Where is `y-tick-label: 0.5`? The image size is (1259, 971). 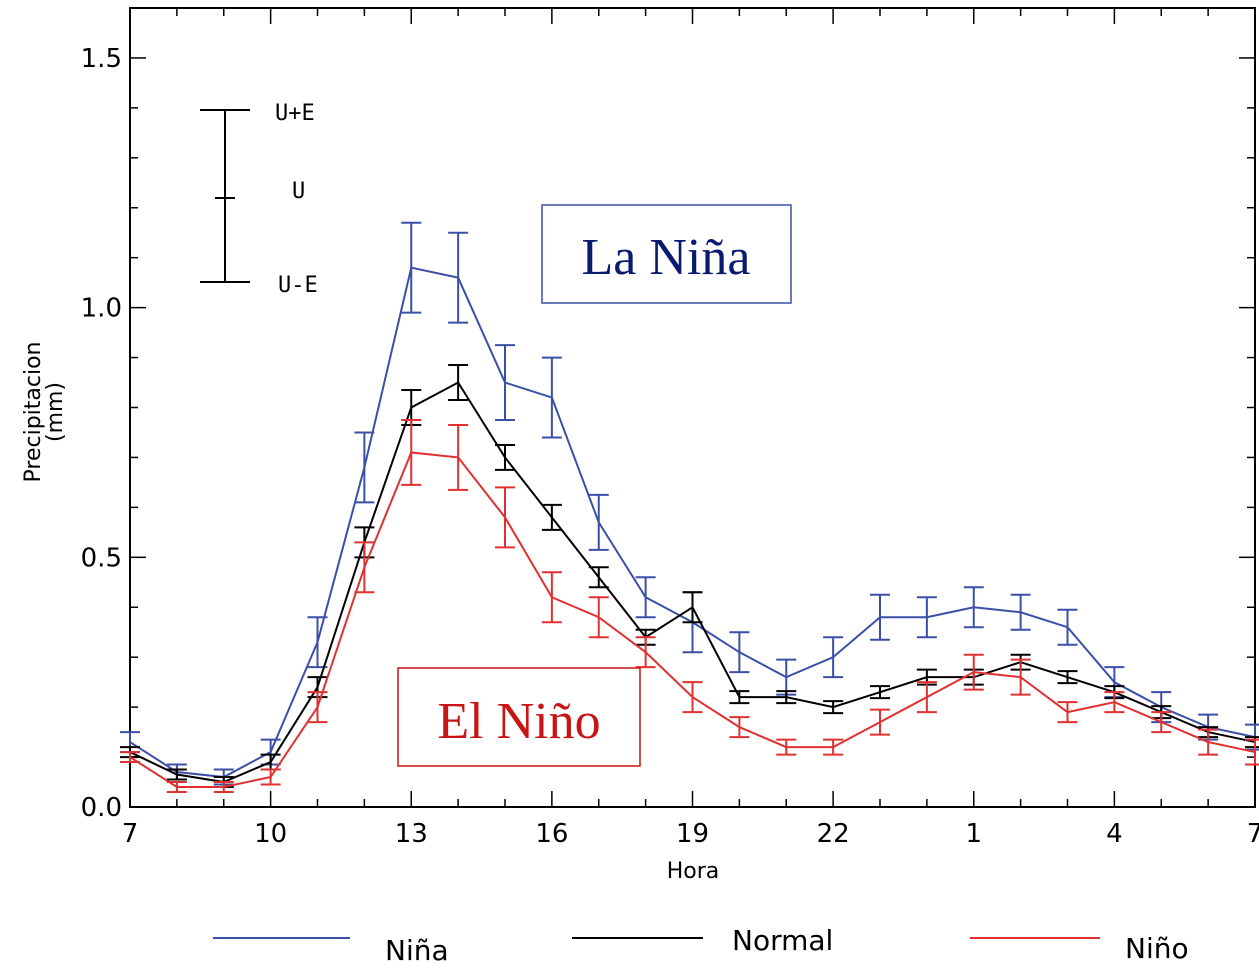
y-tick-label: 0.5 is located at coordinates (101, 558).